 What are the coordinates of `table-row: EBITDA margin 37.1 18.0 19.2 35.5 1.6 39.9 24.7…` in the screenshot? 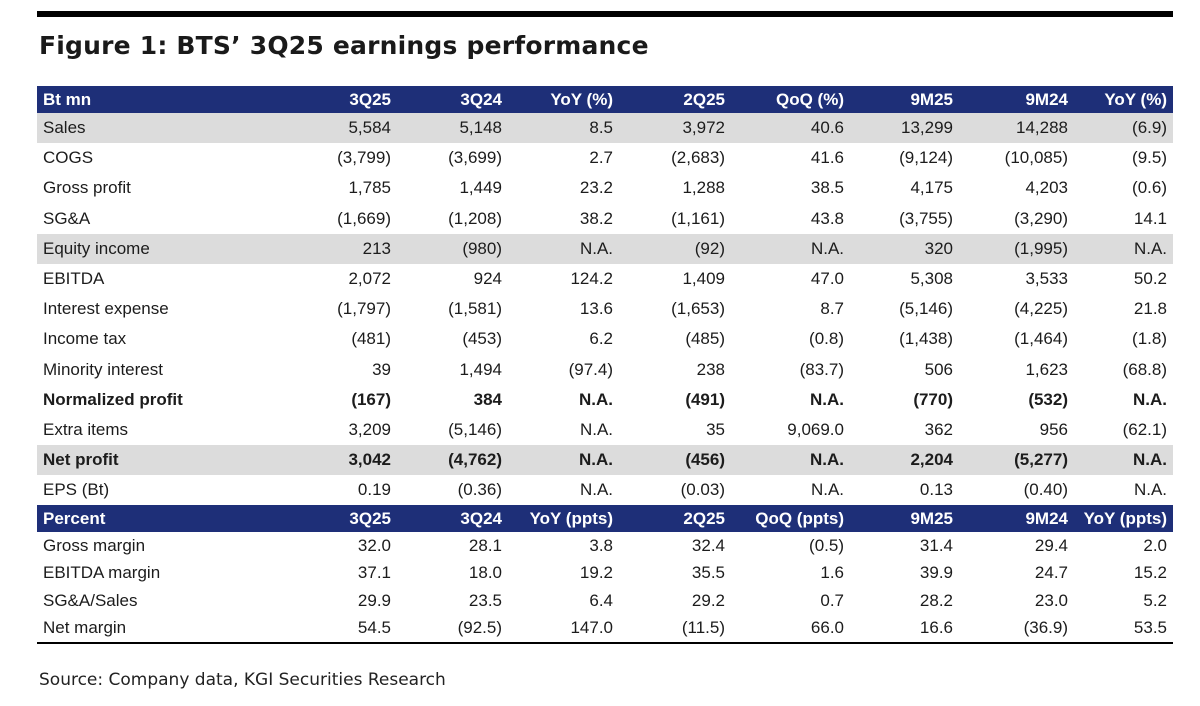 It's located at (605, 573).